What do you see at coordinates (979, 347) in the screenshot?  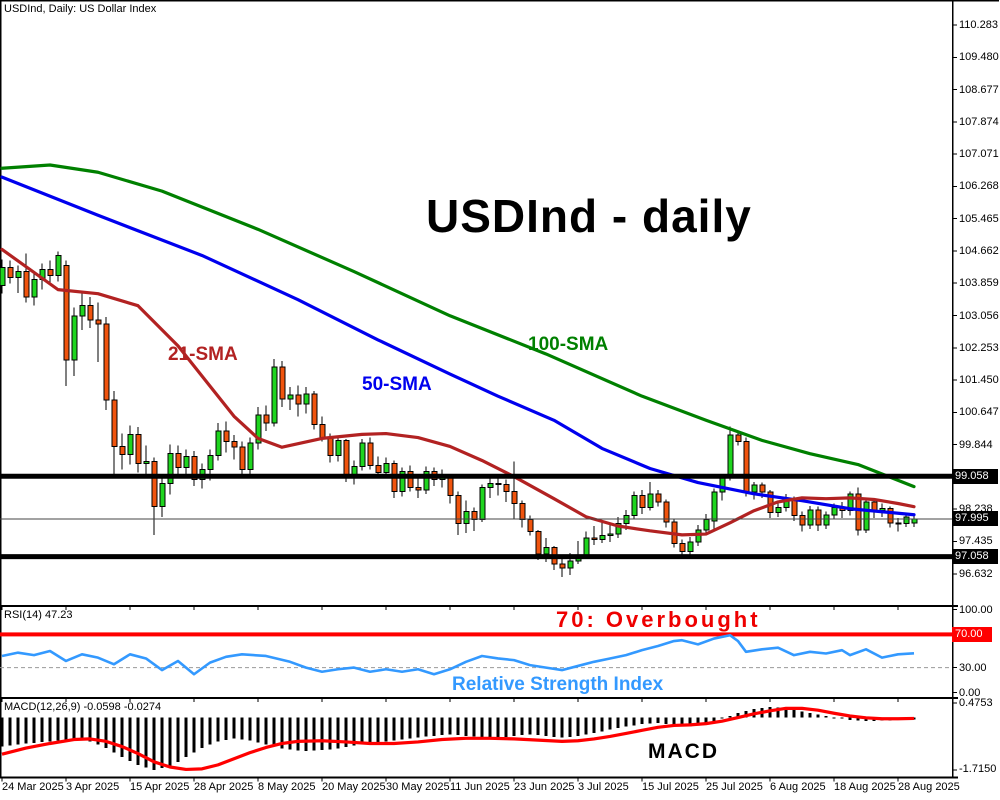 I see `price-tick-label: 102.253` at bounding box center [979, 347].